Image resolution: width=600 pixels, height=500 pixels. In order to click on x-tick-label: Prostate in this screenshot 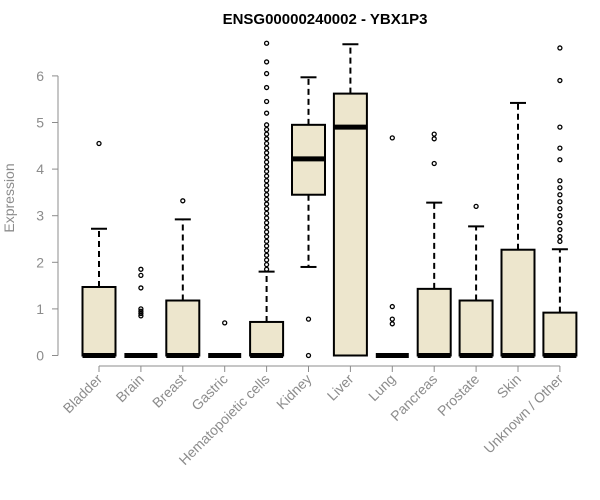, I will do `click(458, 395)`.